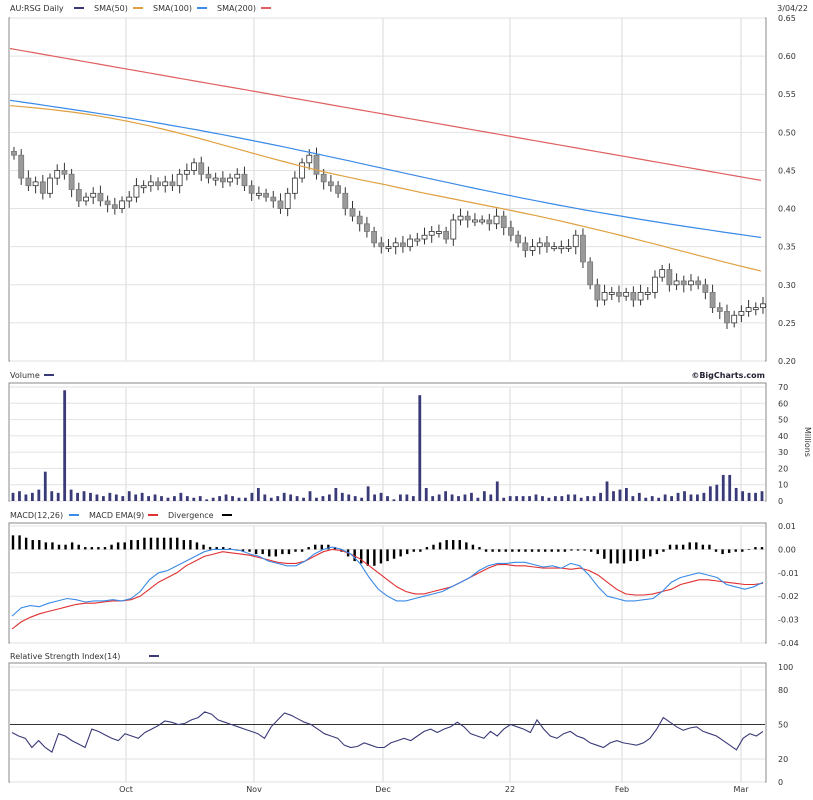 The width and height of the screenshot is (813, 800). I want to click on y-tick-label: 0.01, so click(787, 526).